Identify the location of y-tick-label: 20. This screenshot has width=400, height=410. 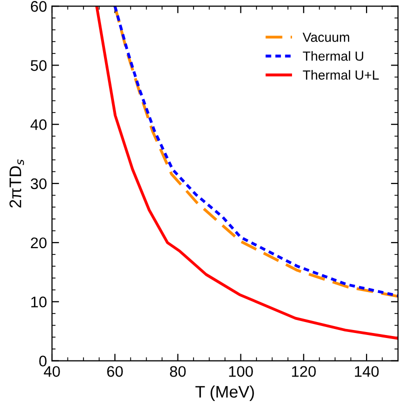
(38, 242).